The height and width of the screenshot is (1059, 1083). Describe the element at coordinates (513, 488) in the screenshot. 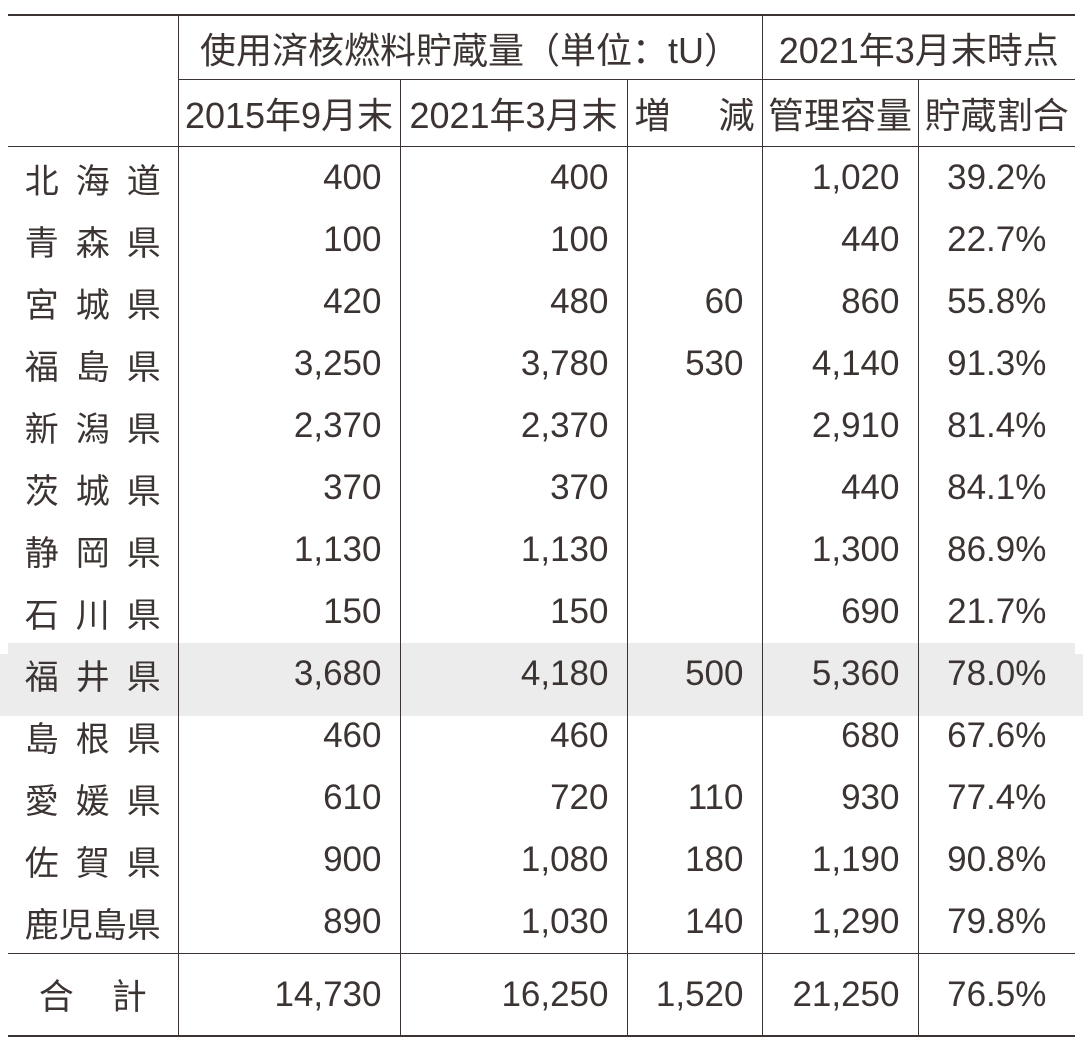

I see `v2021-cell: 370` at that location.